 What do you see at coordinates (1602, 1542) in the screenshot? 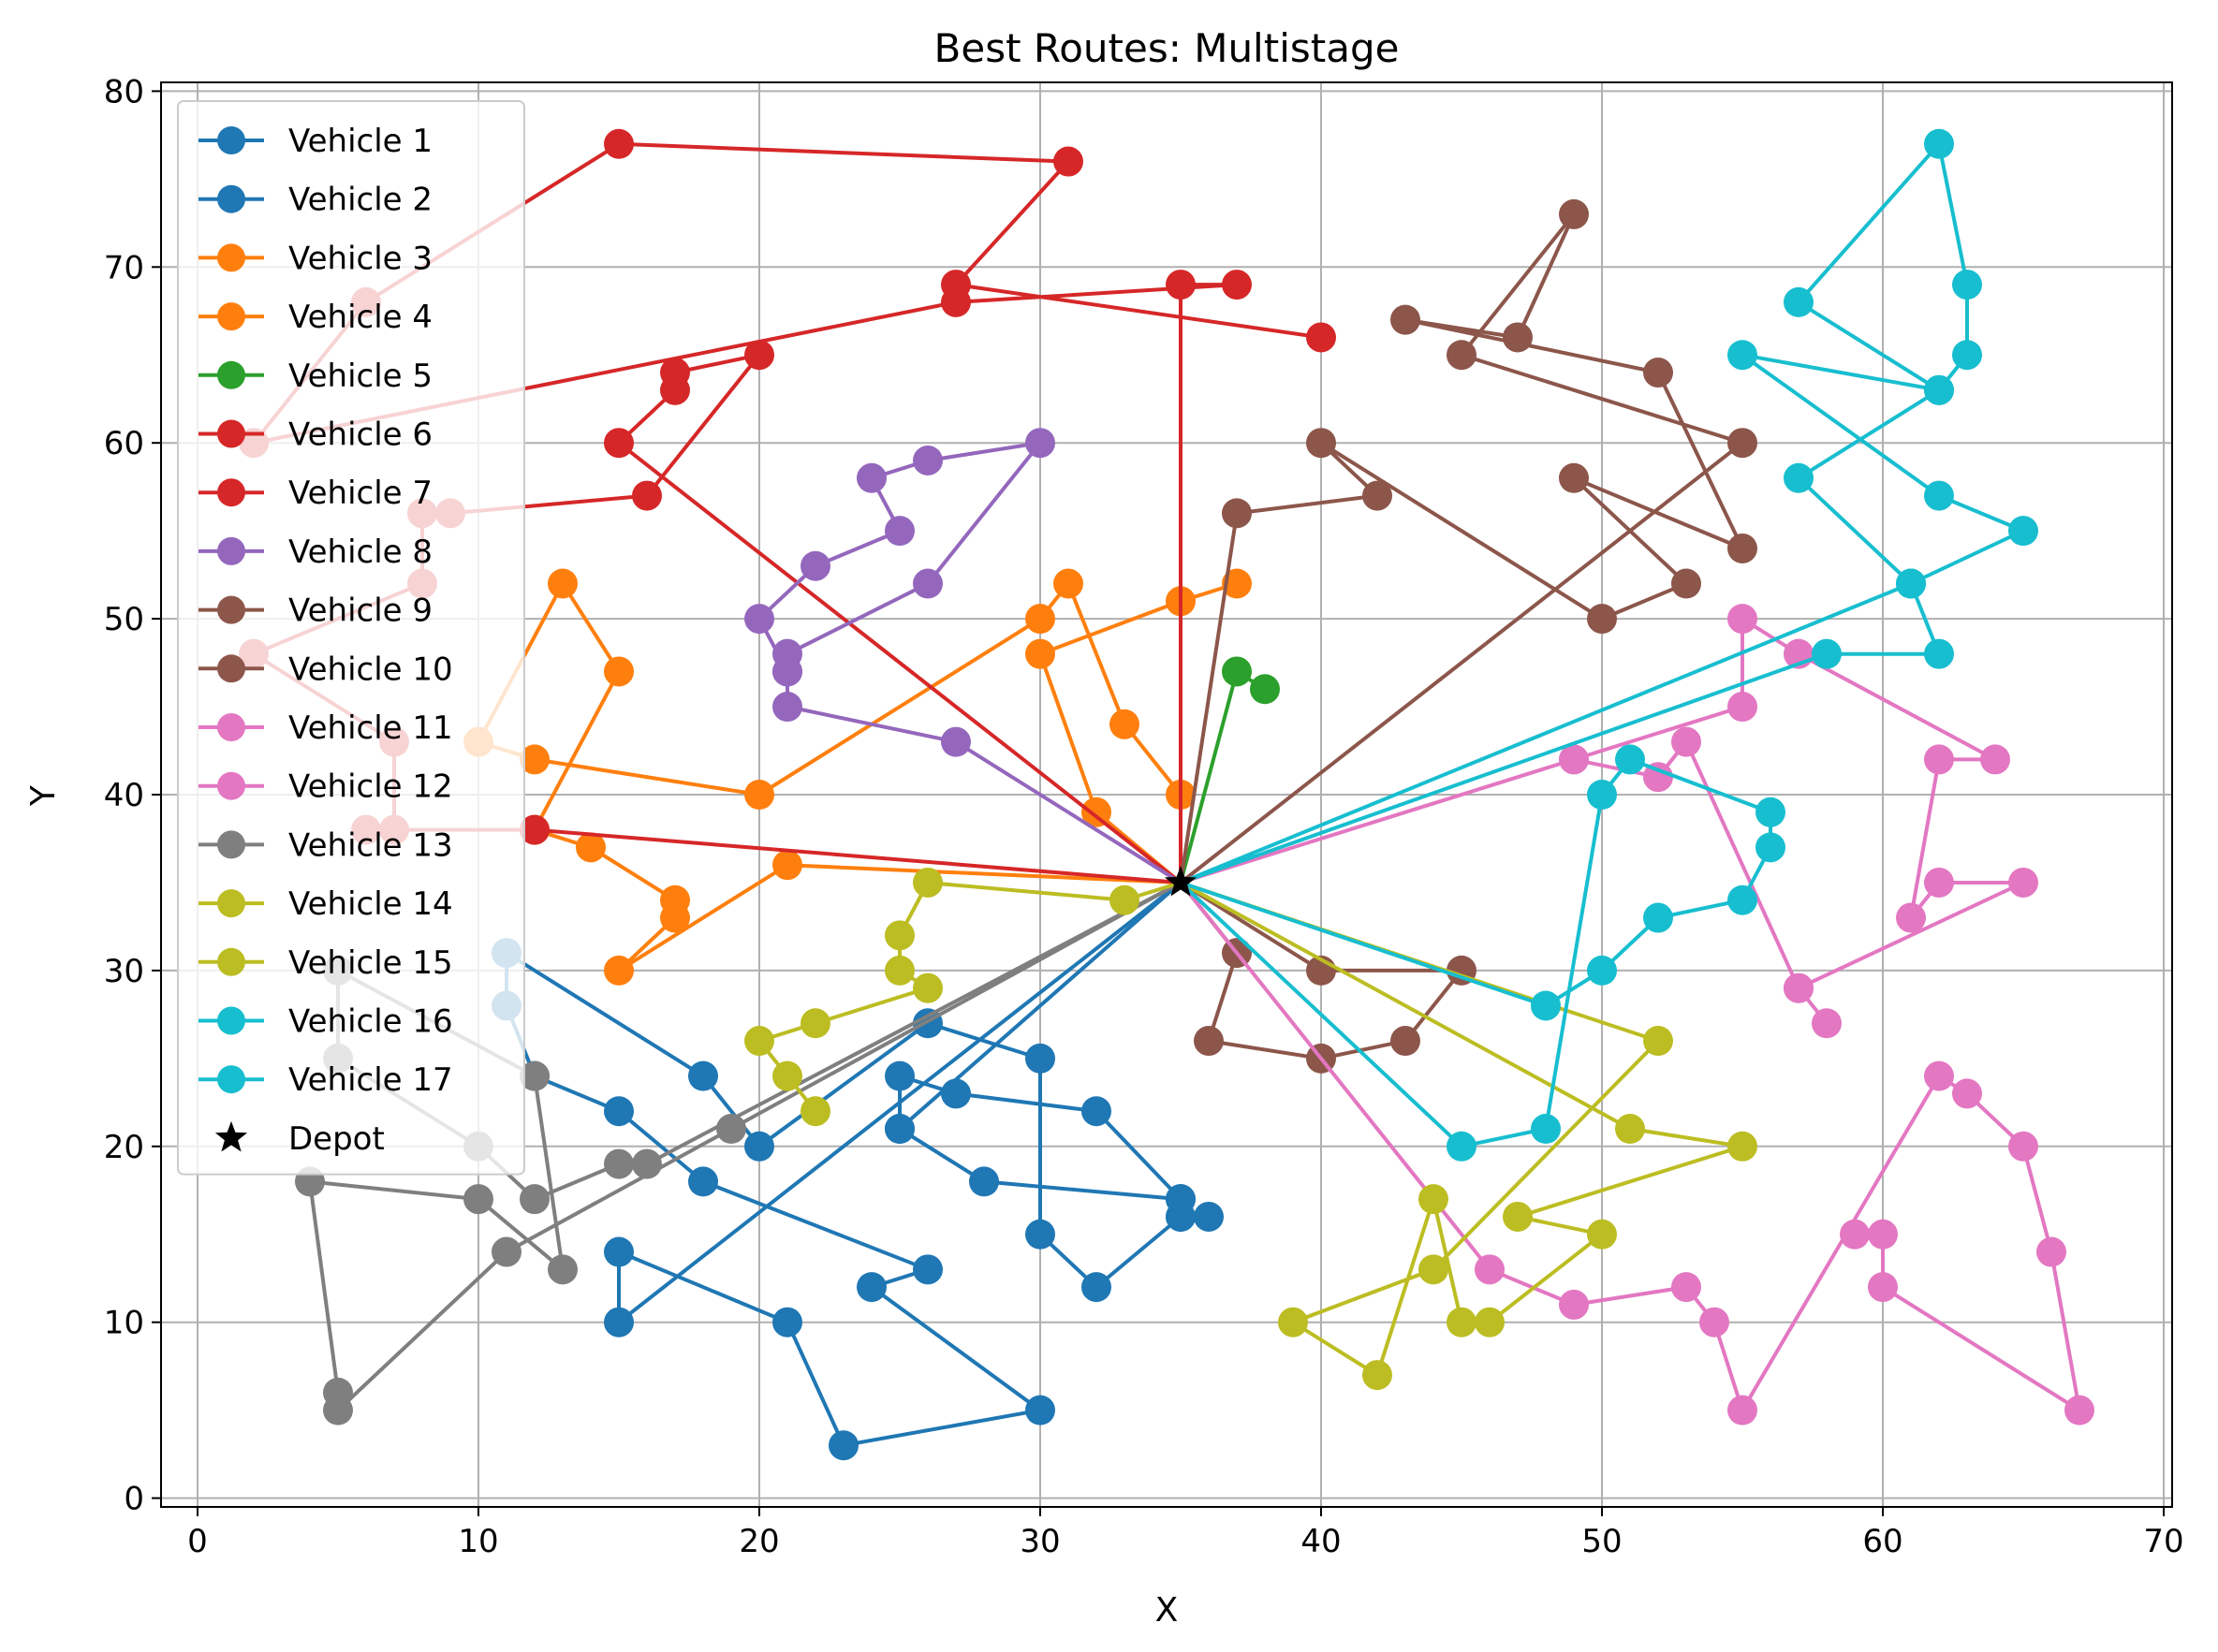
I see `x-tick-label: 50` at bounding box center [1602, 1542].